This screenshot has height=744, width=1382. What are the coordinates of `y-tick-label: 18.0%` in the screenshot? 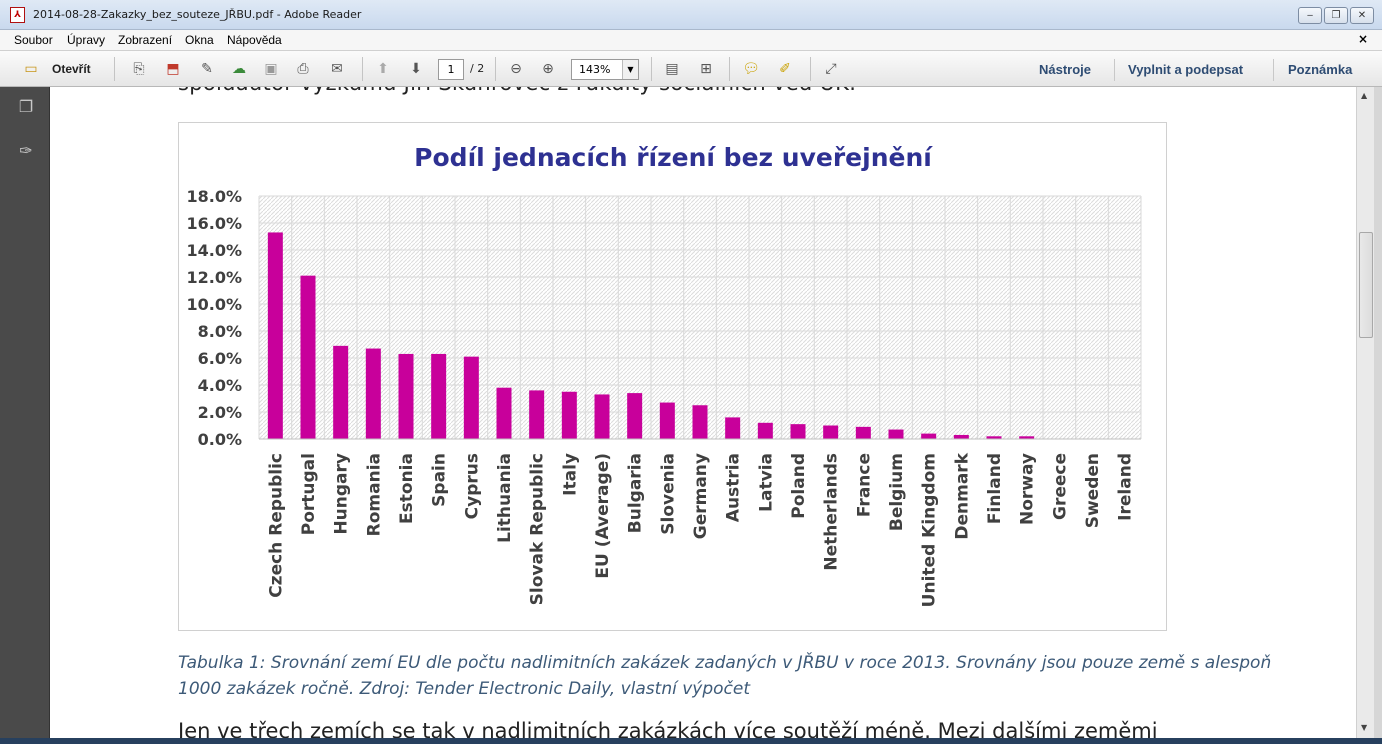 It's located at (214, 196).